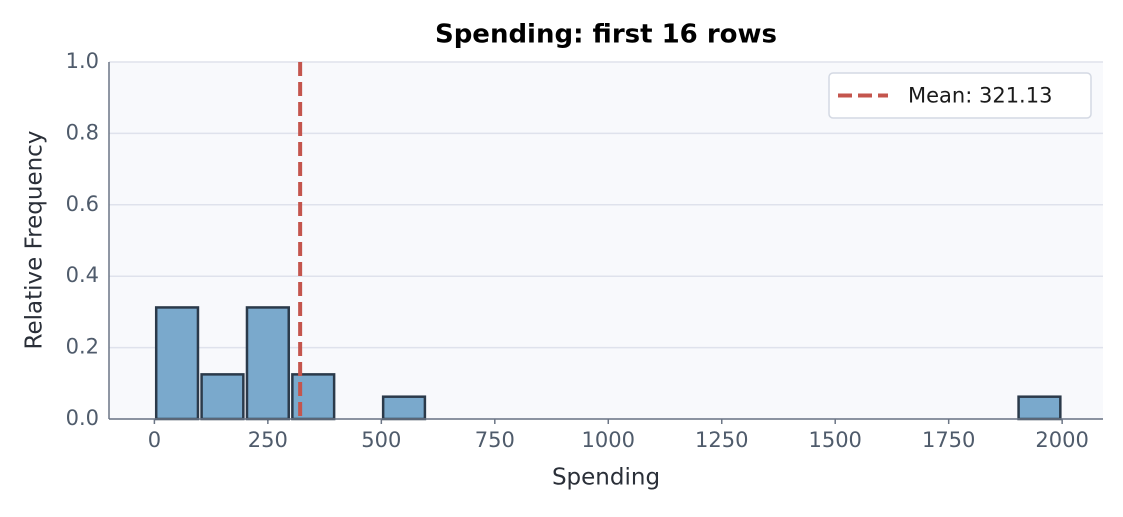  Describe the element at coordinates (82, 275) in the screenshot. I see `y-tick-label: 0.4` at that location.